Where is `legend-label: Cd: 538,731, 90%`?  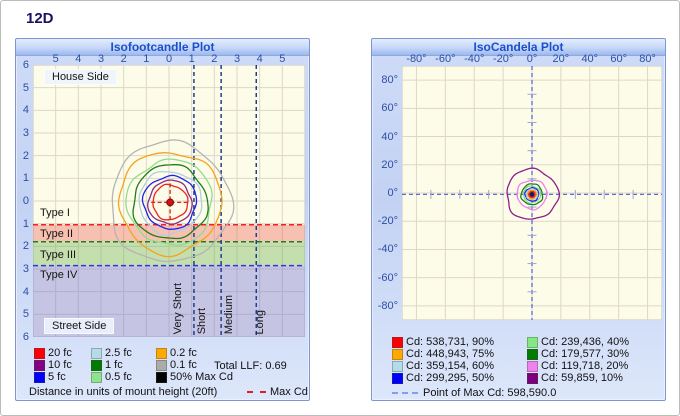
legend-label: Cd: 538,731, 90% is located at coordinates (450, 342).